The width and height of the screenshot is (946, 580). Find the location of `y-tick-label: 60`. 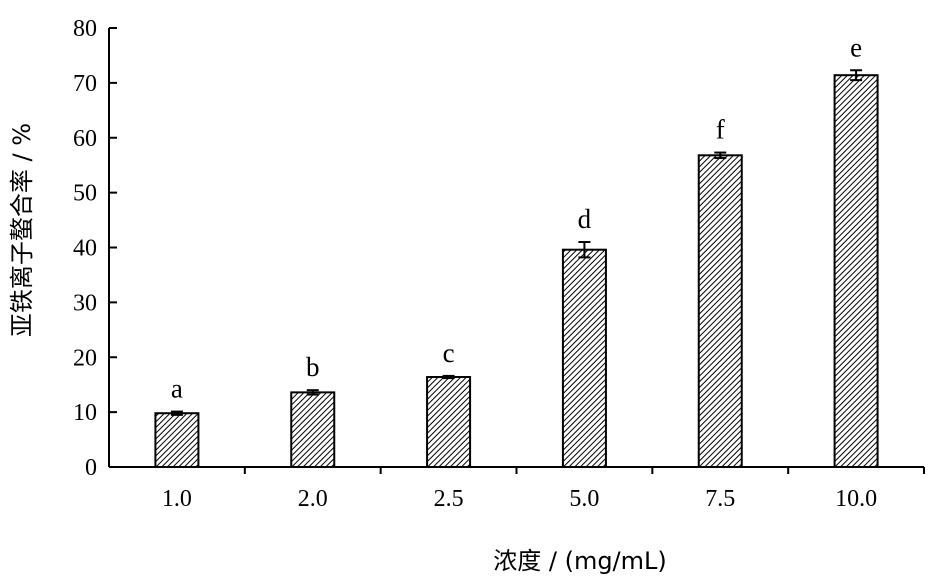

y-tick-label: 60 is located at coordinates (85, 139).